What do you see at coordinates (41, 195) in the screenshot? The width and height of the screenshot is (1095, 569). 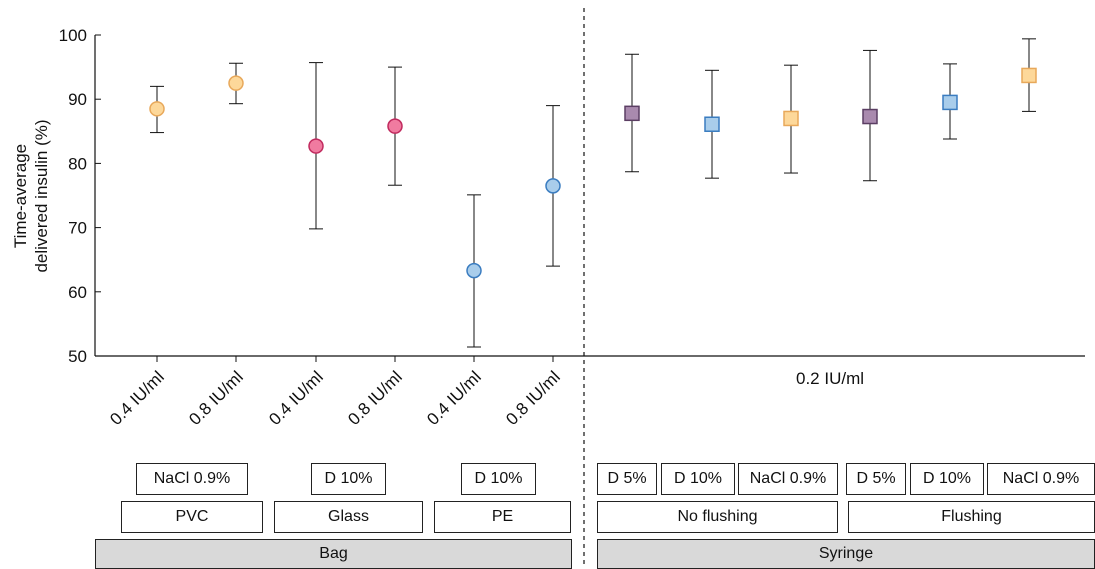 I see `y-axis-label: delivered insulin (%)` at bounding box center [41, 195].